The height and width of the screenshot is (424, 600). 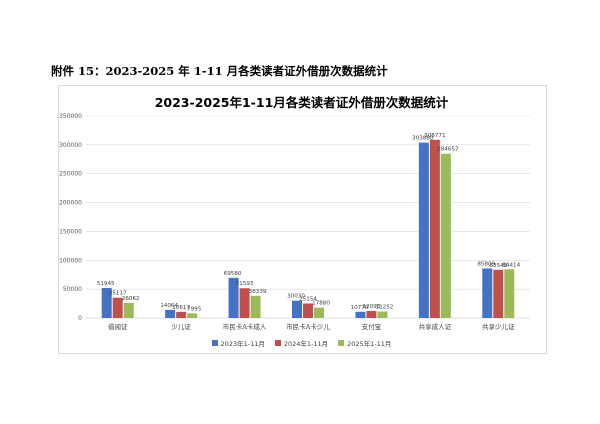 I want to click on y-tick-label: 200000, so click(x=70, y=203).